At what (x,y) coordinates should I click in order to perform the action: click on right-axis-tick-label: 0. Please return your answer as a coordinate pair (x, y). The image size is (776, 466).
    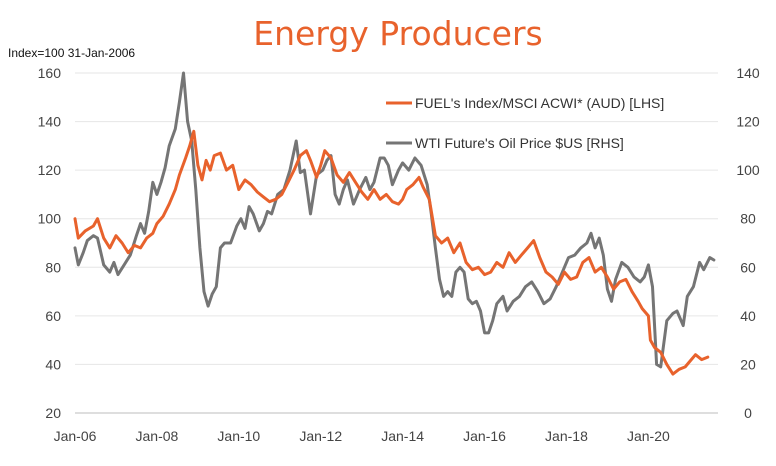
    Looking at the image, I should click on (748, 413).